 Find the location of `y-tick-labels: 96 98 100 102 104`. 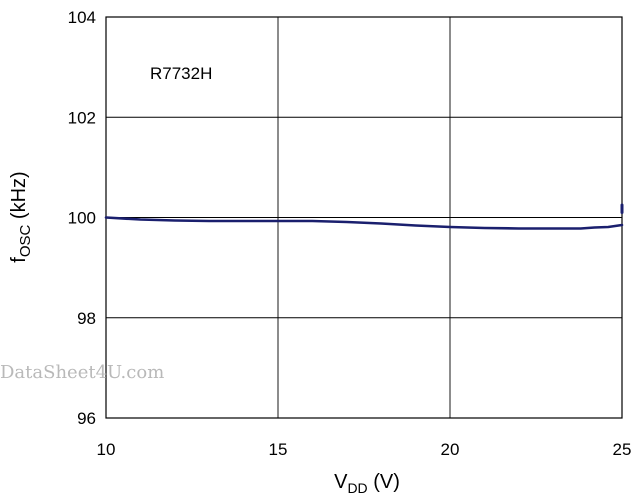

y-tick-labels: 96 98 100 102 104 is located at coordinates (82, 218).